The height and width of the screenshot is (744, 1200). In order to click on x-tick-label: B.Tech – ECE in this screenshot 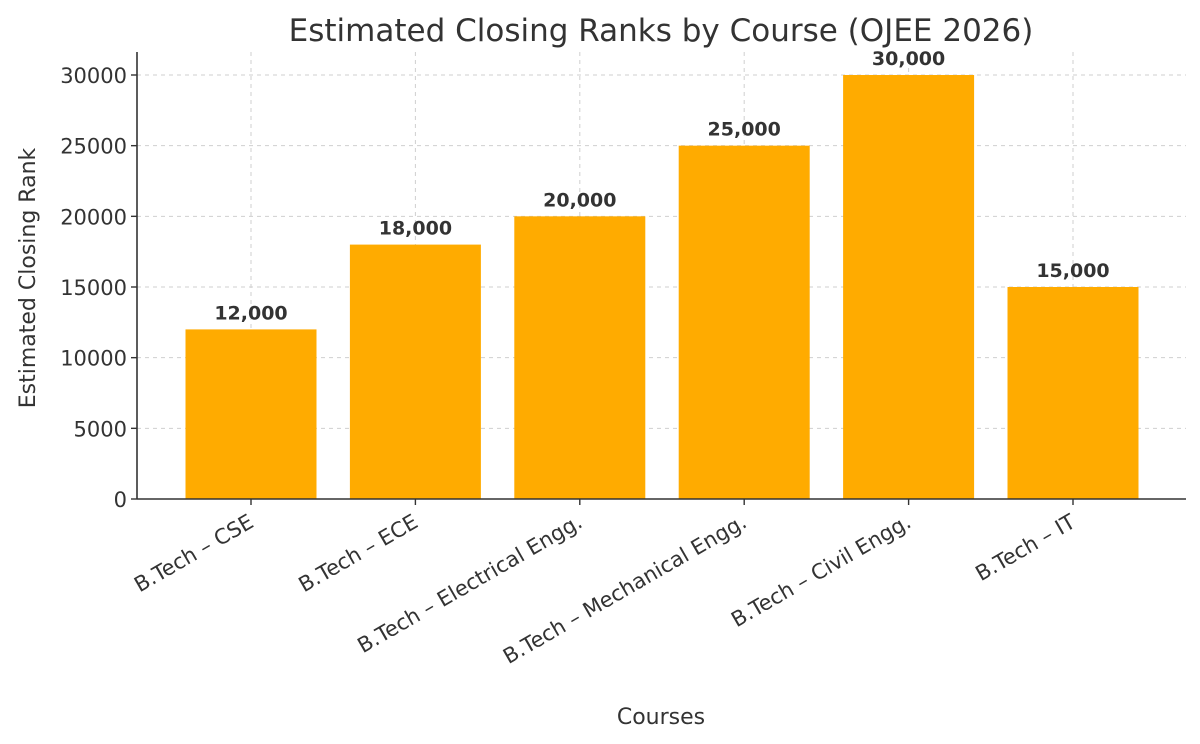, I will do `click(358, 553)`.